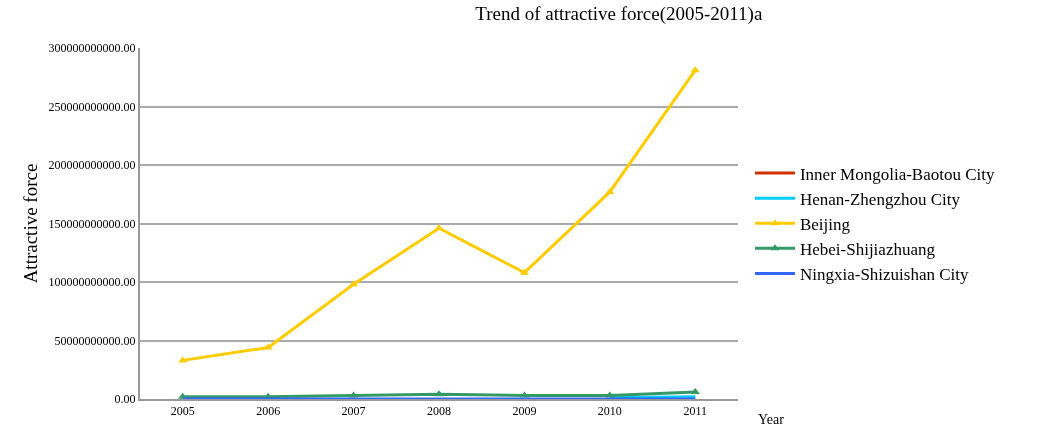 The image size is (1040, 426). What do you see at coordinates (268, 411) in the screenshot?
I see `x-tick-label: 2006` at bounding box center [268, 411].